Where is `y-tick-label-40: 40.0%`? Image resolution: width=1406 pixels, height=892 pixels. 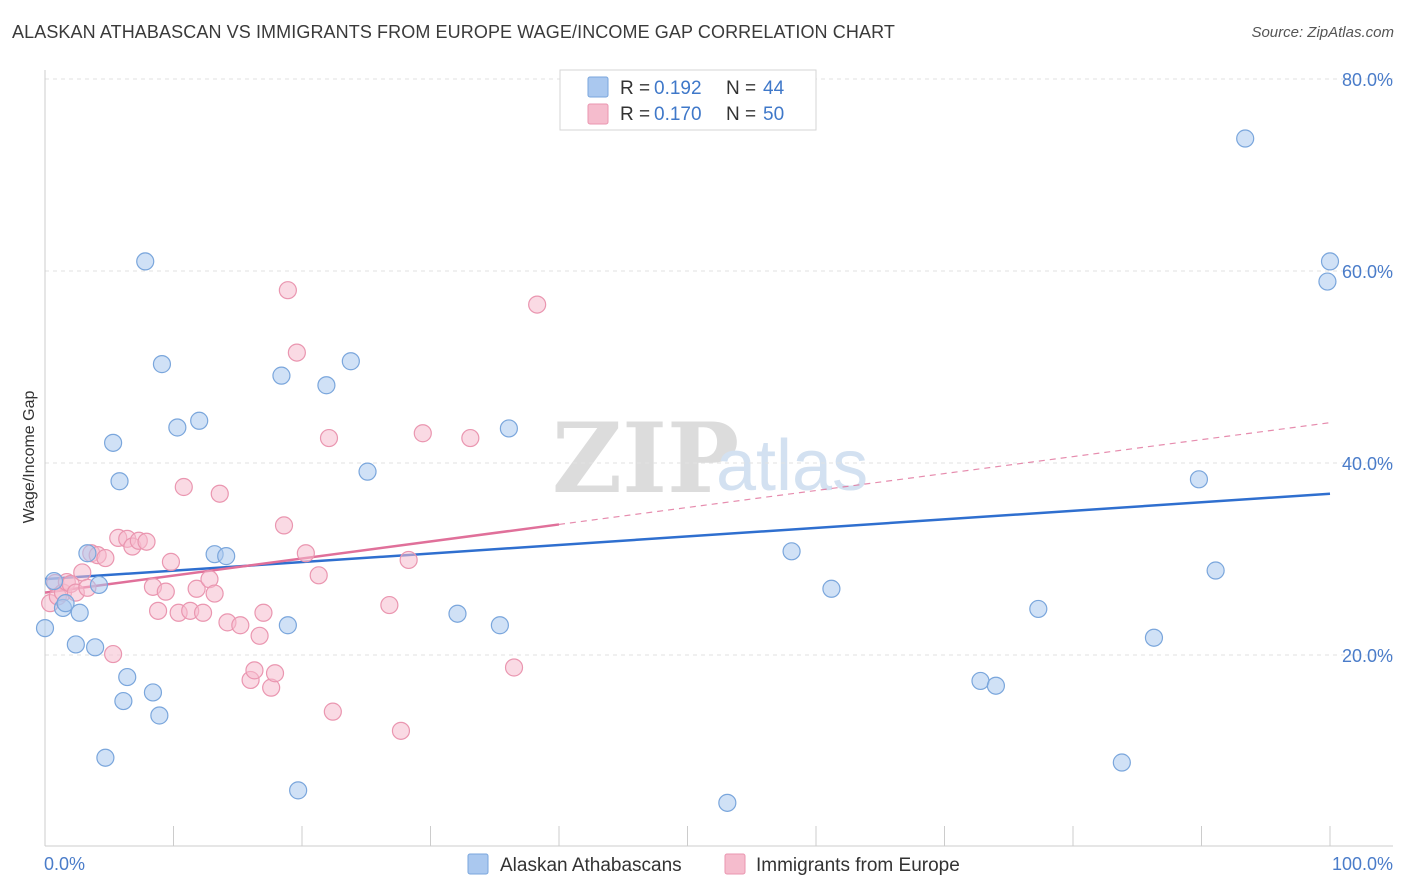
y-tick-label-40: 40.0% is located at coordinates (1367, 464).